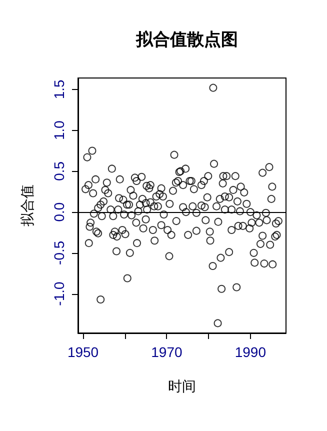  I want to click on chart-title: 拟合值散点图, so click(186, 39).